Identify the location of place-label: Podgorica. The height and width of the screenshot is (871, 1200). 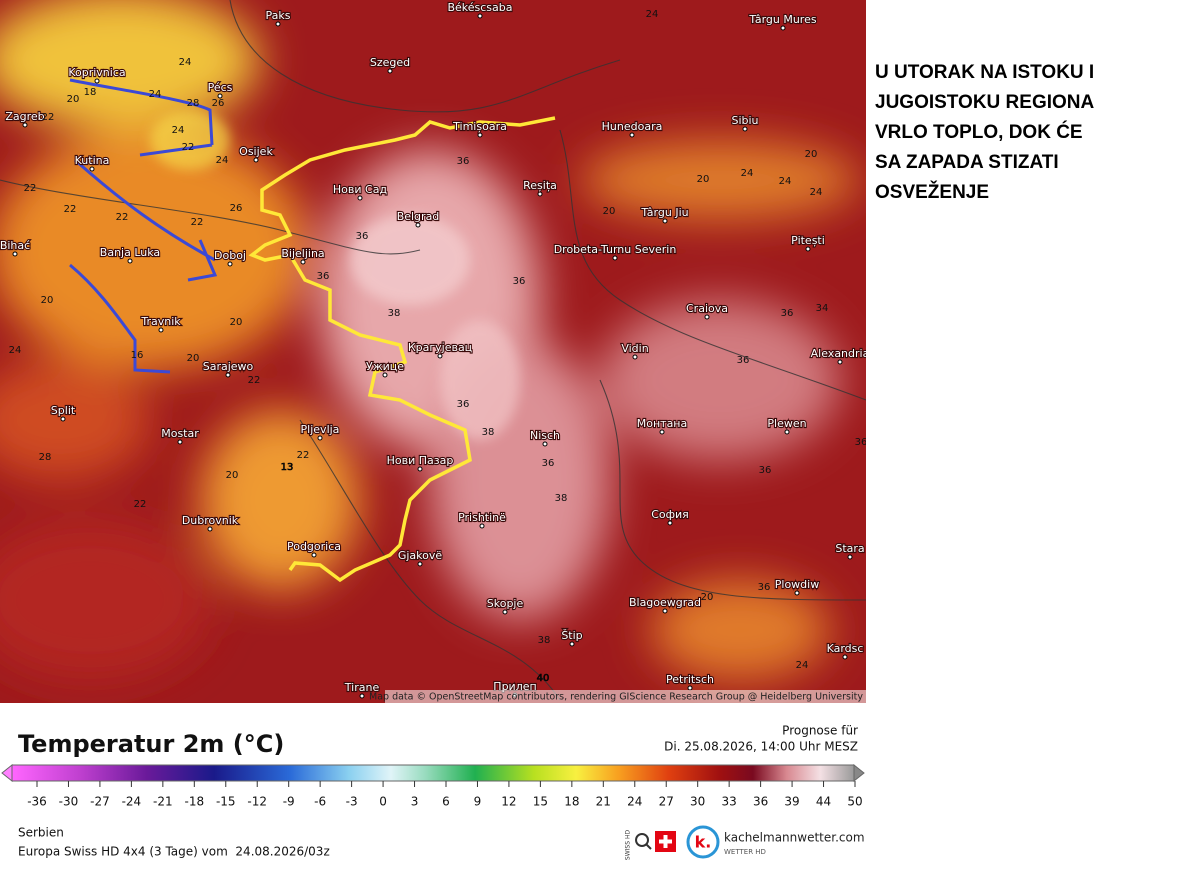
(314, 546).